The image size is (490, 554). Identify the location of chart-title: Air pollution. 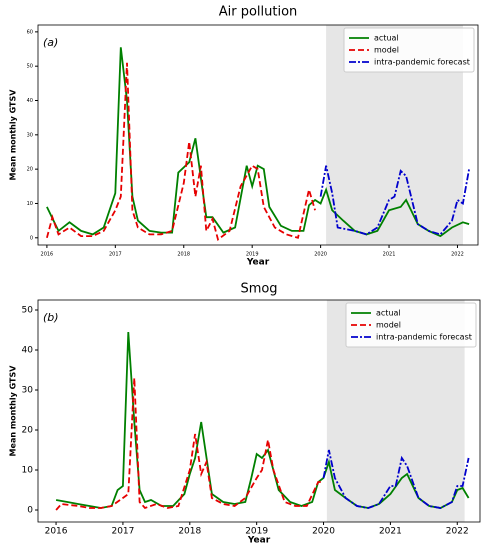
(258, 12).